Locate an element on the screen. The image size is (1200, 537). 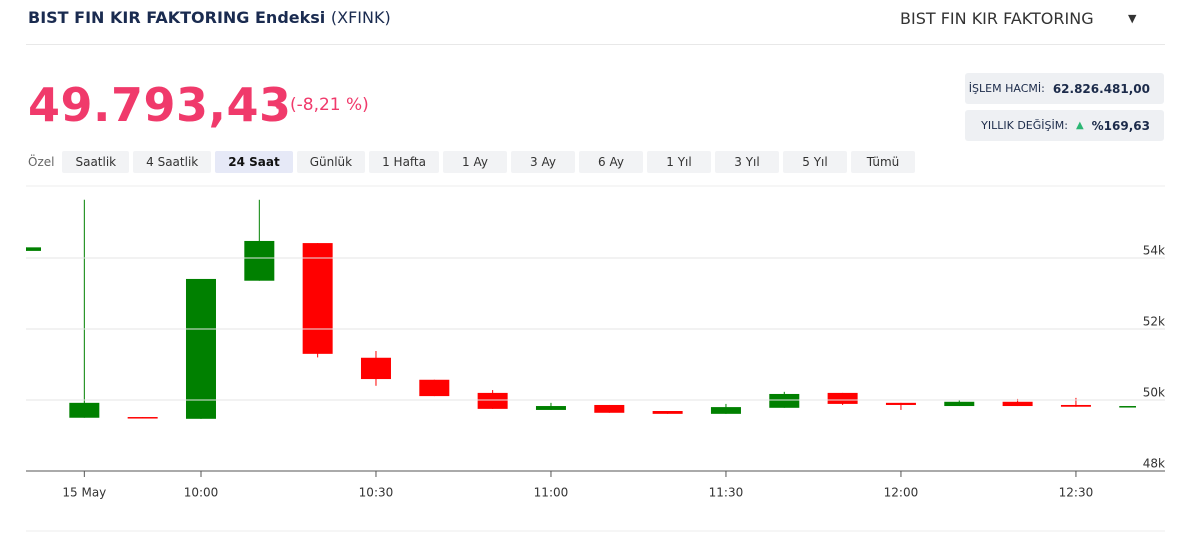
range-button: 5 Yıl is located at coordinates (815, 162).